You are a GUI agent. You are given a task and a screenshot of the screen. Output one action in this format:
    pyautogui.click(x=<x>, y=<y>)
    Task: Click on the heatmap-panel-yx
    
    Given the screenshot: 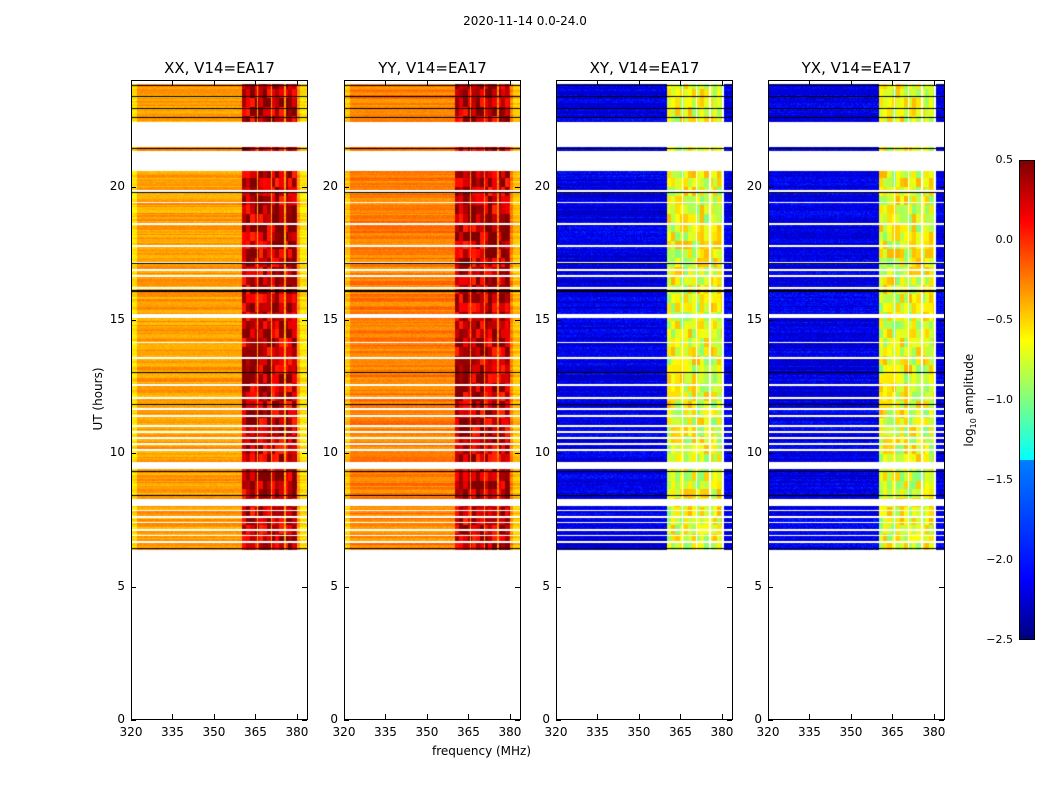 What is the action you would take?
    pyautogui.click(x=856, y=400)
    